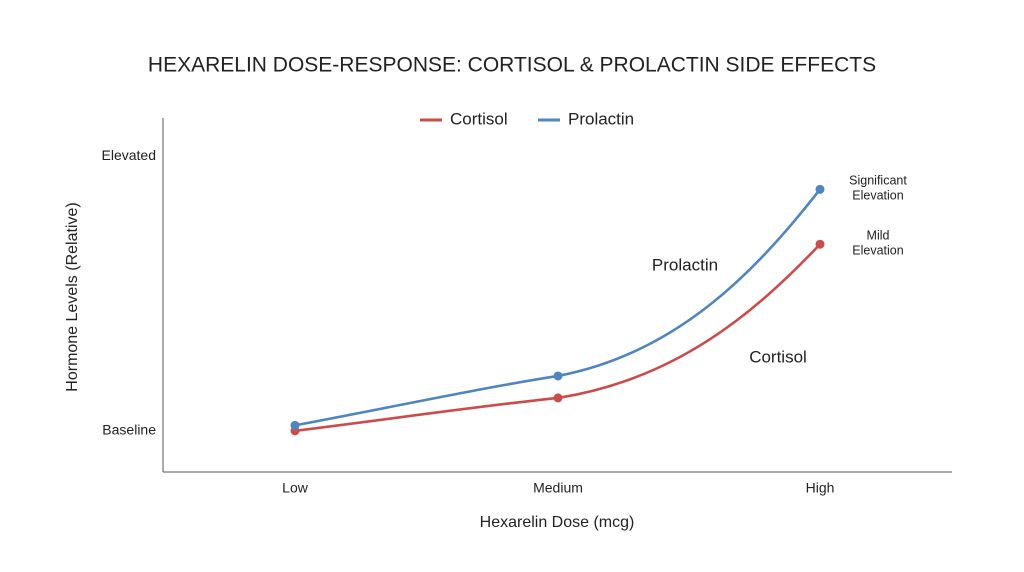 This screenshot has height=572, width=1024. Describe the element at coordinates (778, 356) in the screenshot. I see `series-label: Cortisol` at that location.